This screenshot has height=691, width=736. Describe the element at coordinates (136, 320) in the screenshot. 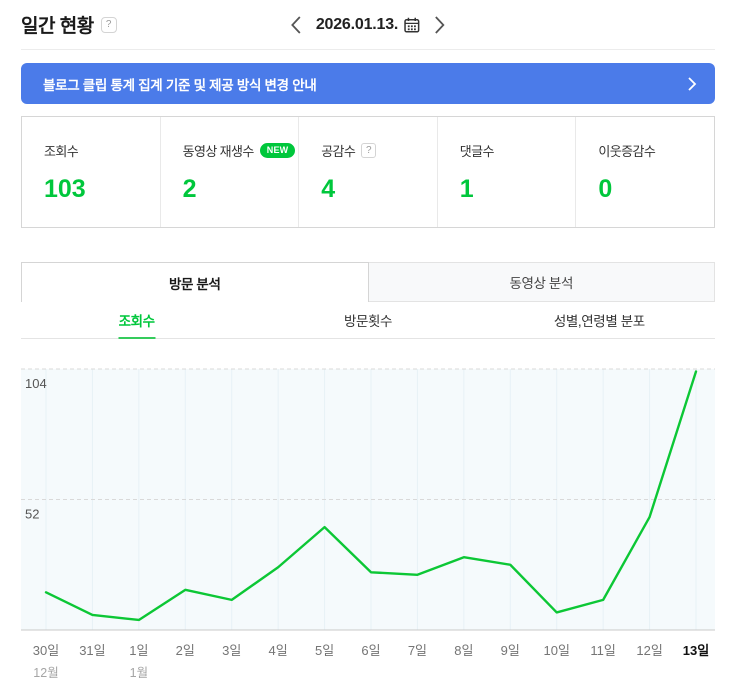

I see `subtab-views: 조회수` at that location.